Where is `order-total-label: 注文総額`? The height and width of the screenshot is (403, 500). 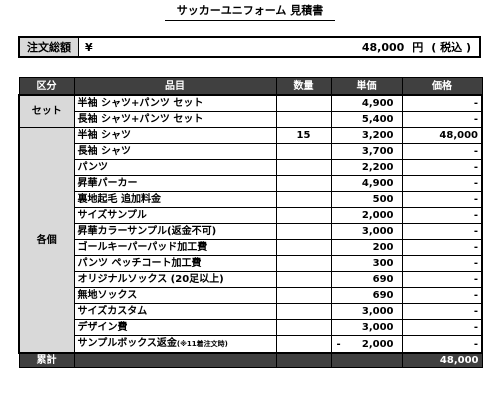 order-total-label: 注文総額 is located at coordinates (49, 47).